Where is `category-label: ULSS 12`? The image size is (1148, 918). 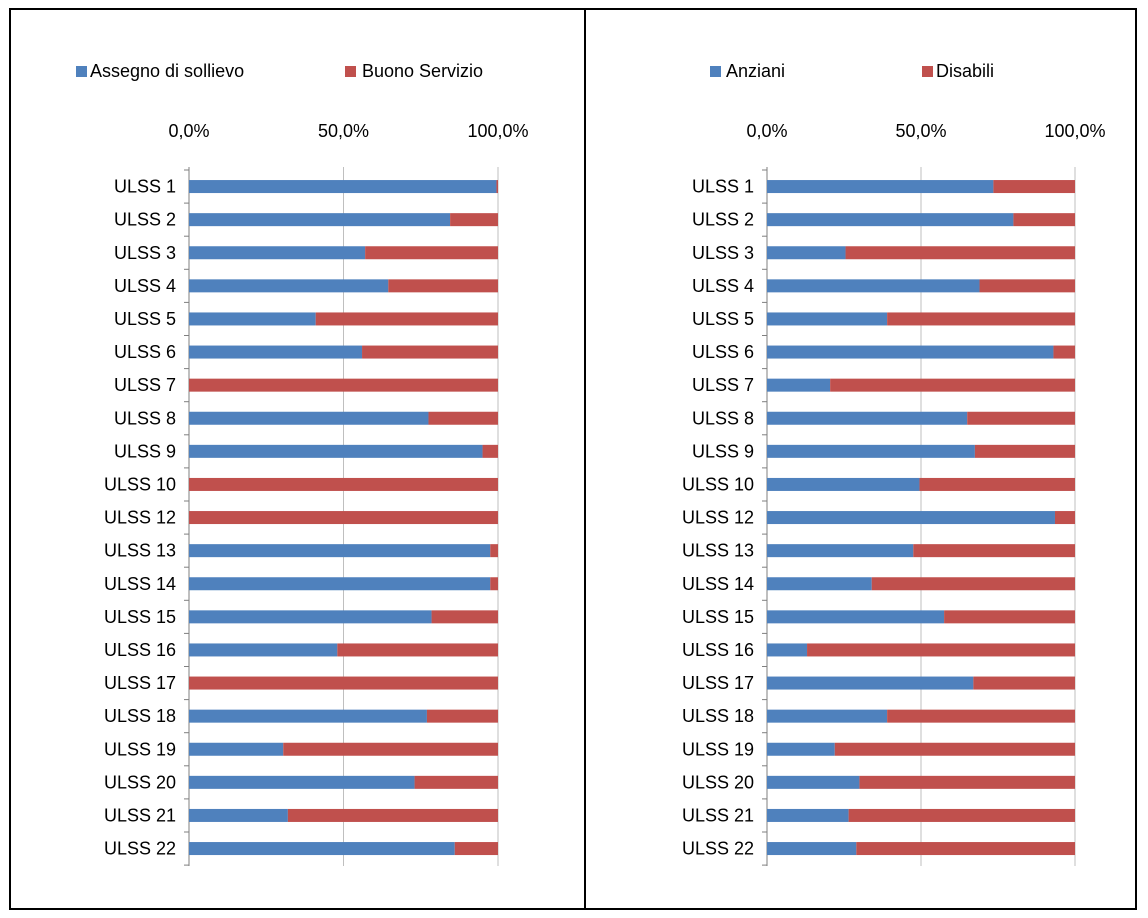
category-label: ULSS 12 is located at coordinates (718, 518).